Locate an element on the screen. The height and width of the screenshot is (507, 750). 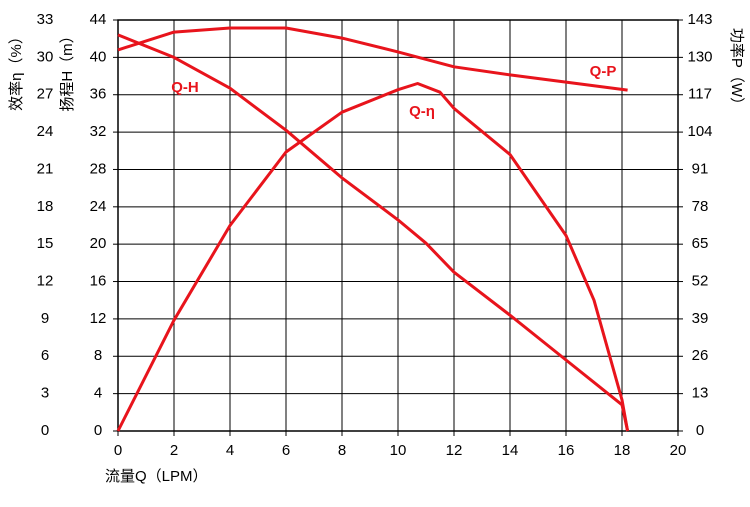
y2-tick-label: 26 is located at coordinates (700, 355).